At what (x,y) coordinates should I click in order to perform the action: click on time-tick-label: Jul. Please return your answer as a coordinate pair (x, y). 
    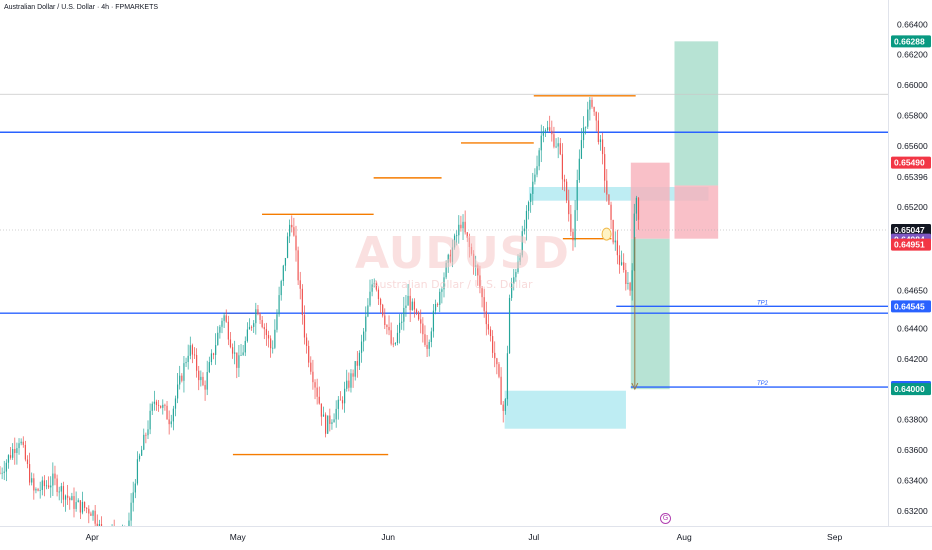
    Looking at the image, I should click on (533, 537).